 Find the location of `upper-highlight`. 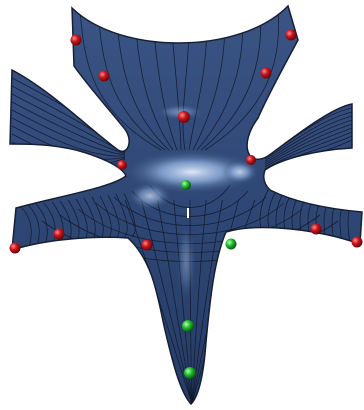

upper-highlight is located at coordinates (180, 112).